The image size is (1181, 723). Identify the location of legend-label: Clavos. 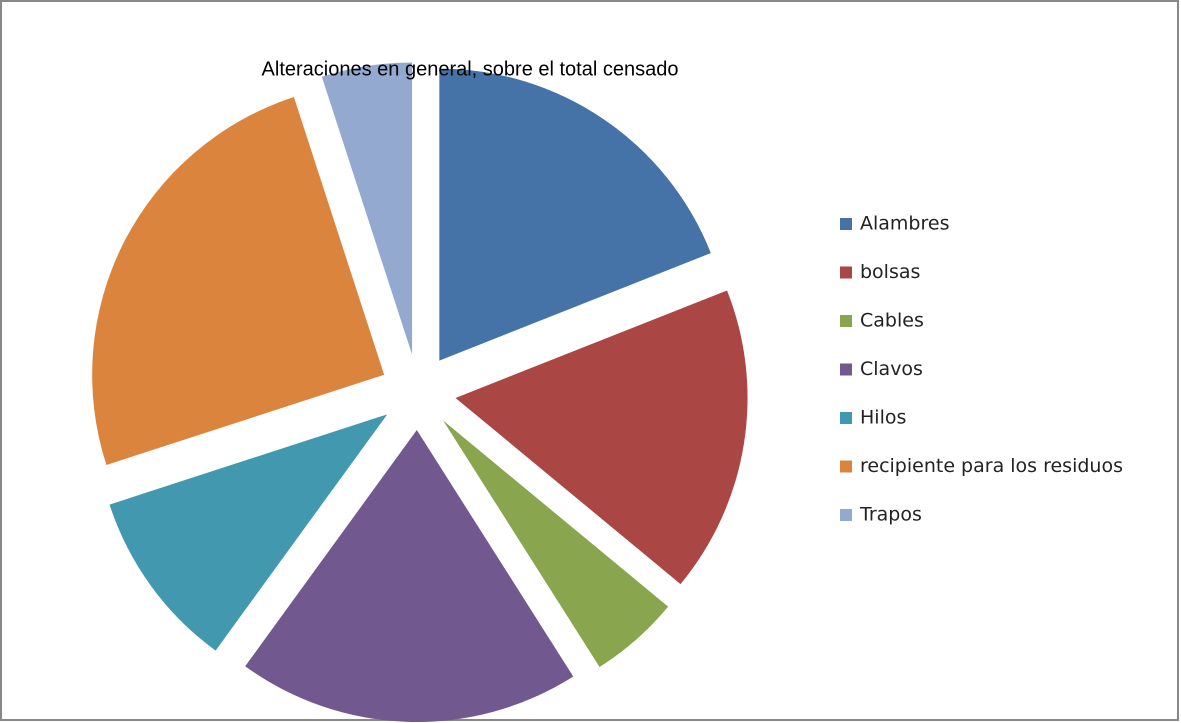
(891, 369).